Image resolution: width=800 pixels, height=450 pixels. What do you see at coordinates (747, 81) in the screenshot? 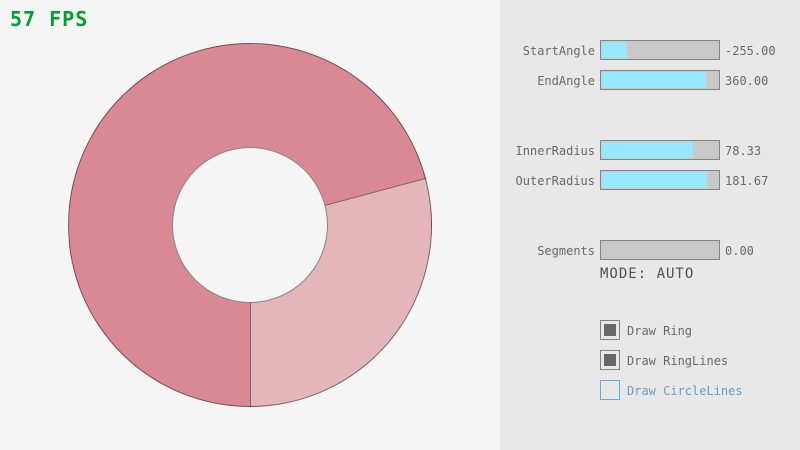
I see `slider-endangle-value: 360.00` at bounding box center [747, 81].